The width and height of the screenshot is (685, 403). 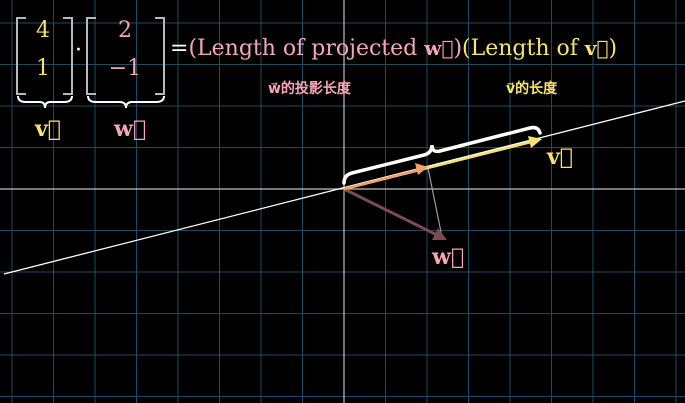 I want to click on w-vector-head, so click(x=439, y=234).